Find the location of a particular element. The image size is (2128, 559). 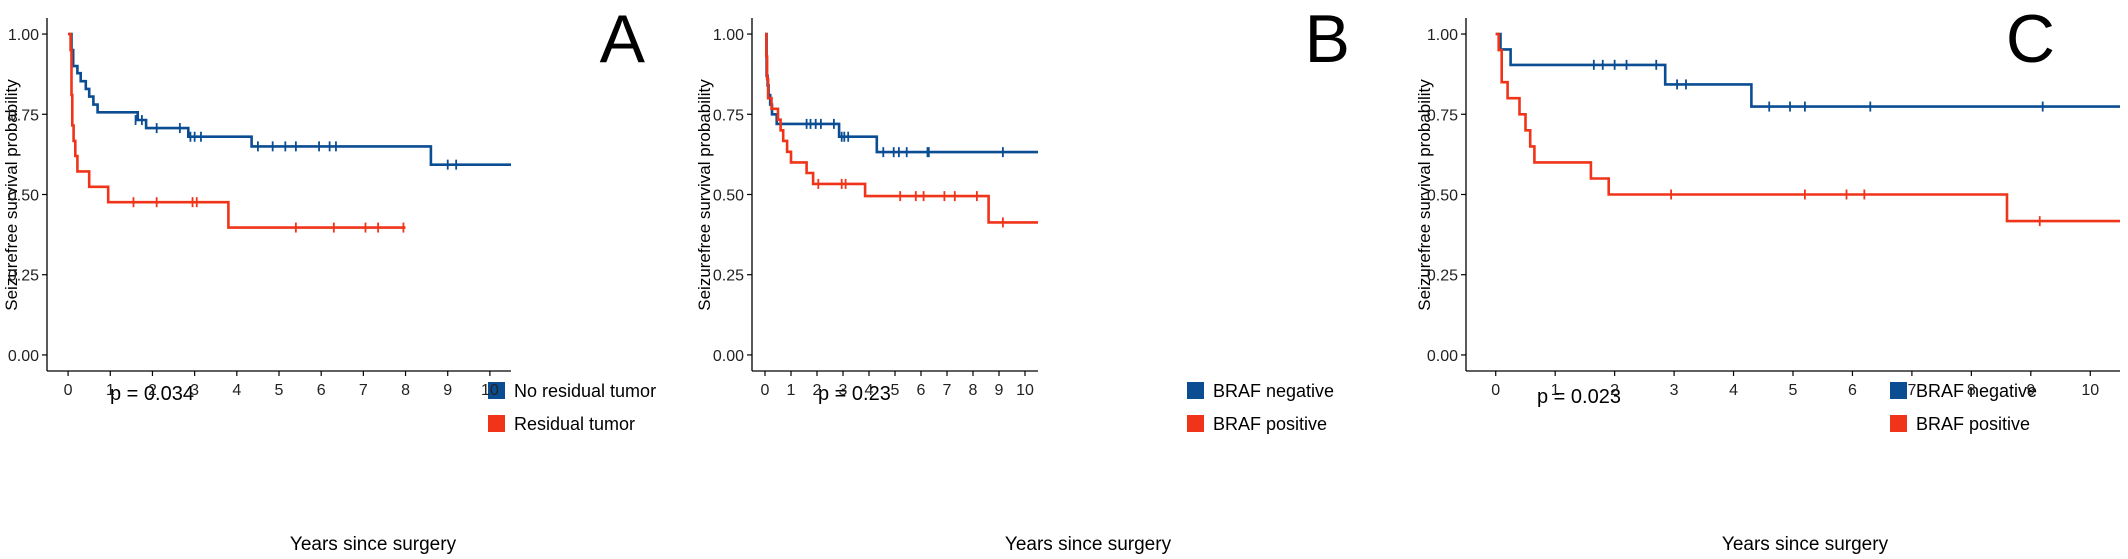

panel-a-x-tick-label: 6 is located at coordinates (321, 390).